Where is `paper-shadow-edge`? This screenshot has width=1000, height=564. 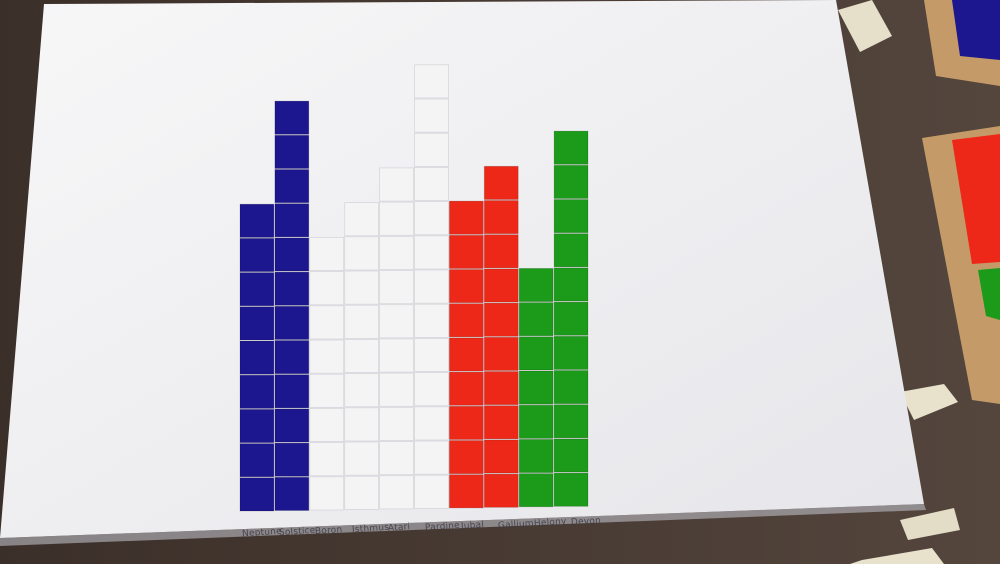 paper-shadow-edge is located at coordinates (463, 525).